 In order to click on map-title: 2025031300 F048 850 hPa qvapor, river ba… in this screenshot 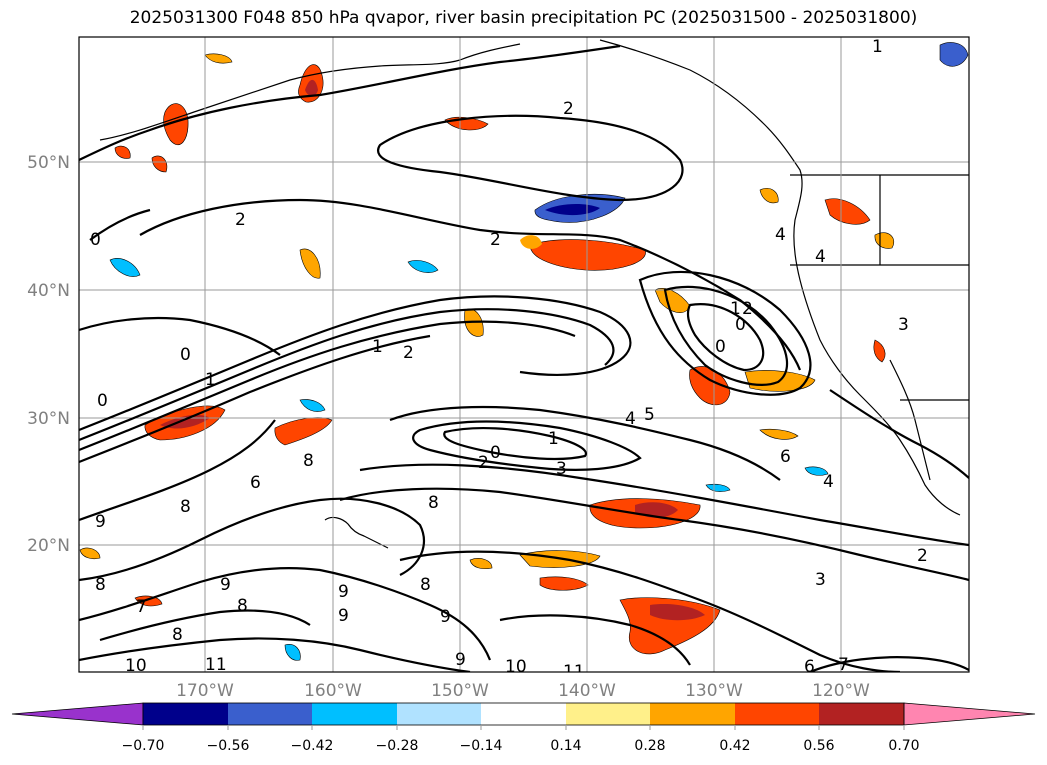, I will do `click(523, 18)`.